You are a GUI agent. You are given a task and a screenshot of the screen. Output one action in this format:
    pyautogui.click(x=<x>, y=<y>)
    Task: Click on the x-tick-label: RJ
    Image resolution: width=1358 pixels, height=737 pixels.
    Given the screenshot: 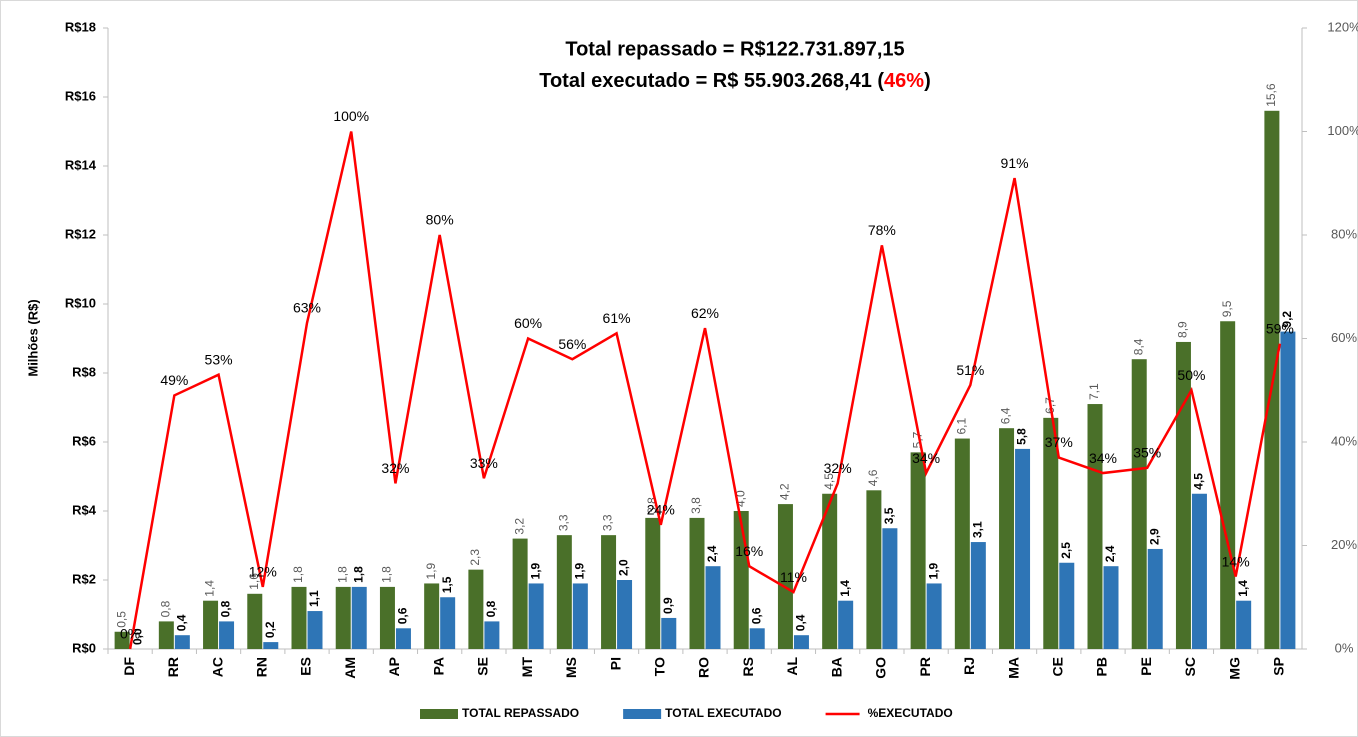 What is the action you would take?
    pyautogui.click(x=969, y=666)
    